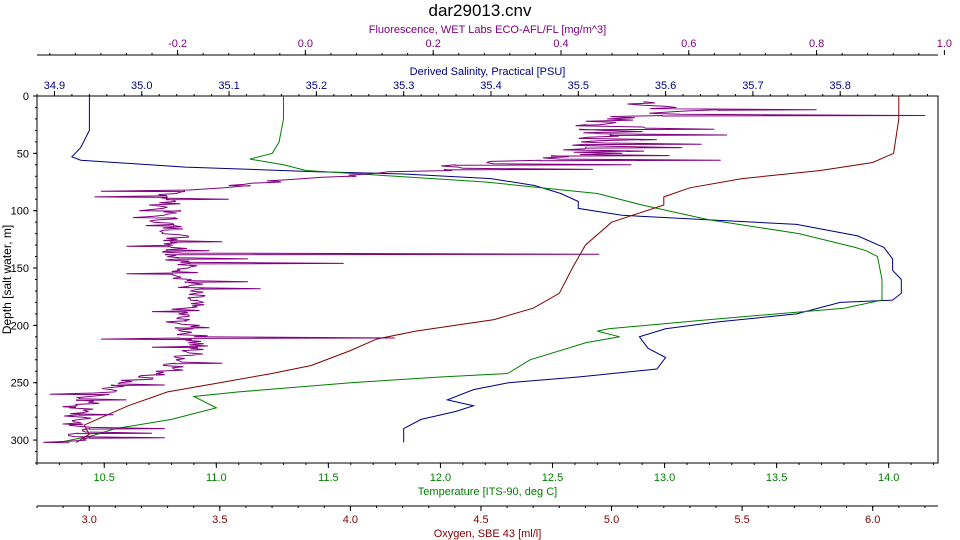  I want to click on temp-tick-label: 11.5, so click(328, 478).